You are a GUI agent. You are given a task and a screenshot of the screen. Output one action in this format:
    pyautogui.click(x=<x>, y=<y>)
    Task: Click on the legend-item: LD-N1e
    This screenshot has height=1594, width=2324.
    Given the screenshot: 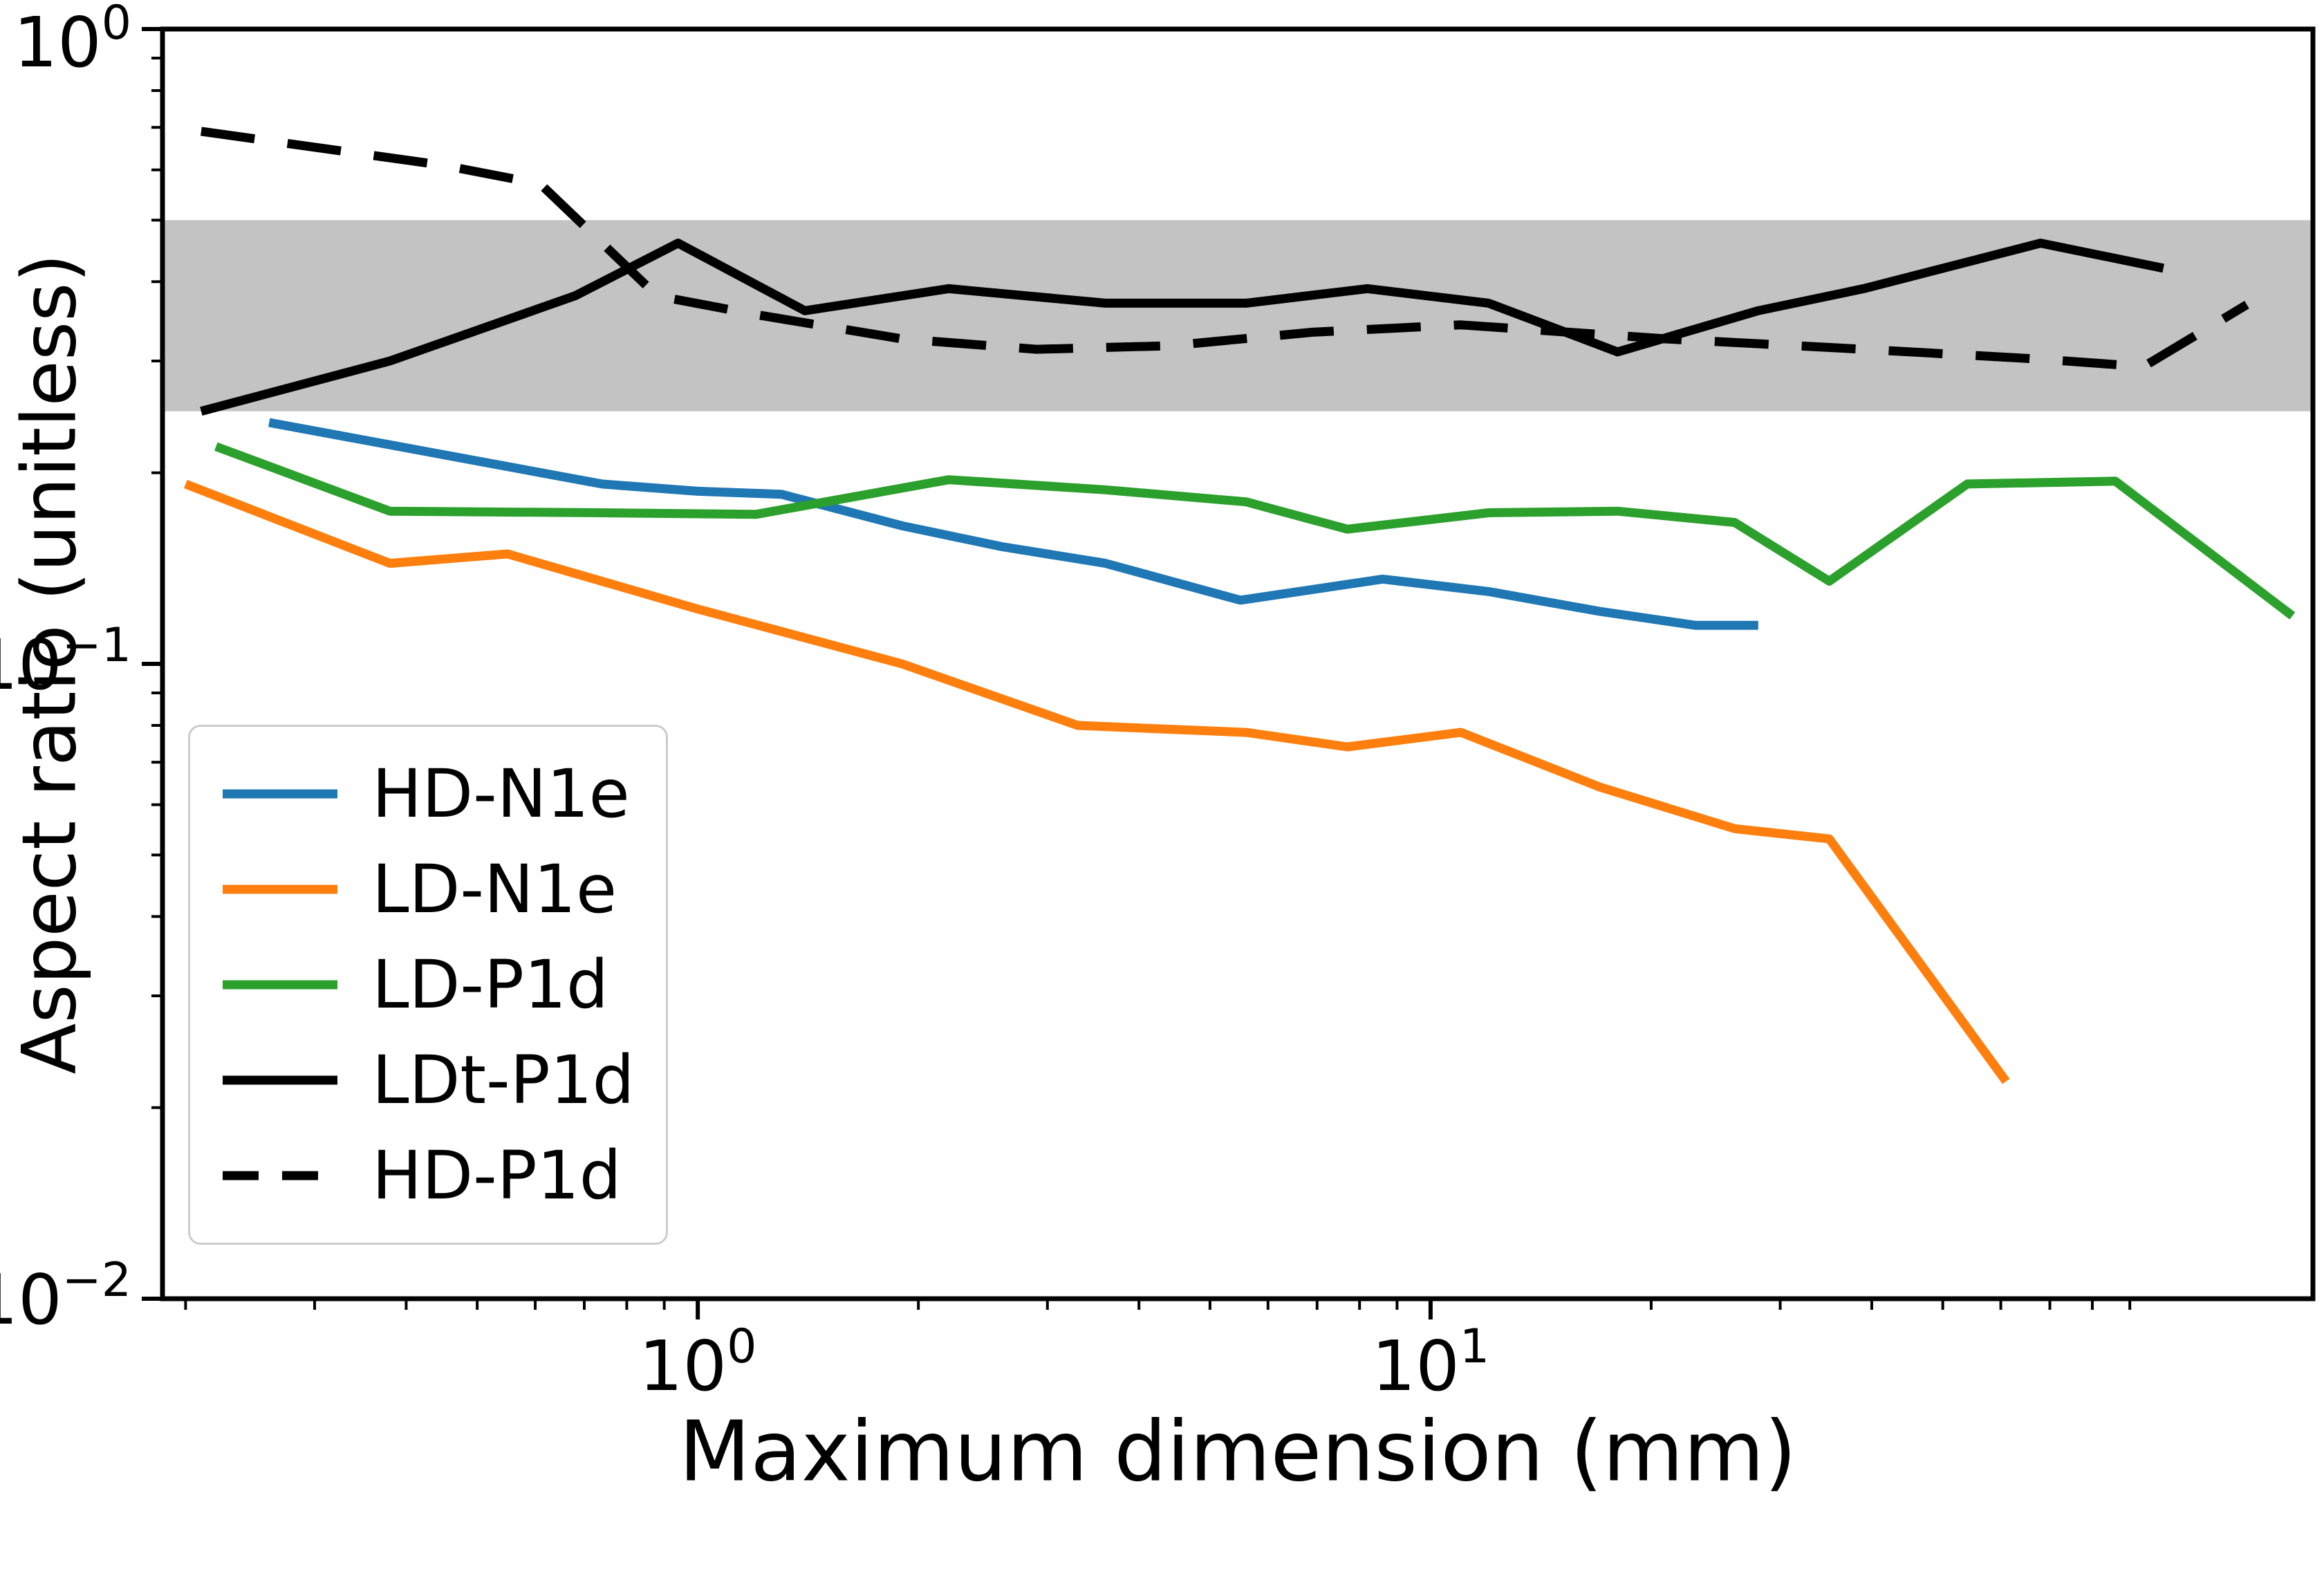 What is the action you would take?
    pyautogui.click(x=428, y=889)
    